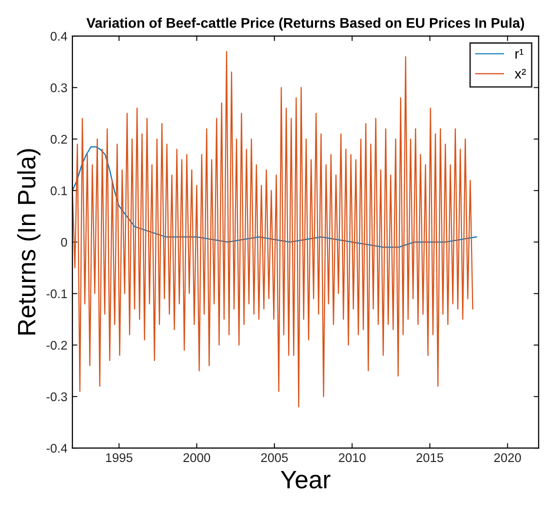 The image size is (557, 515). Describe the element at coordinates (58, 87) in the screenshot. I see `y-tick-label: 0.3` at that location.